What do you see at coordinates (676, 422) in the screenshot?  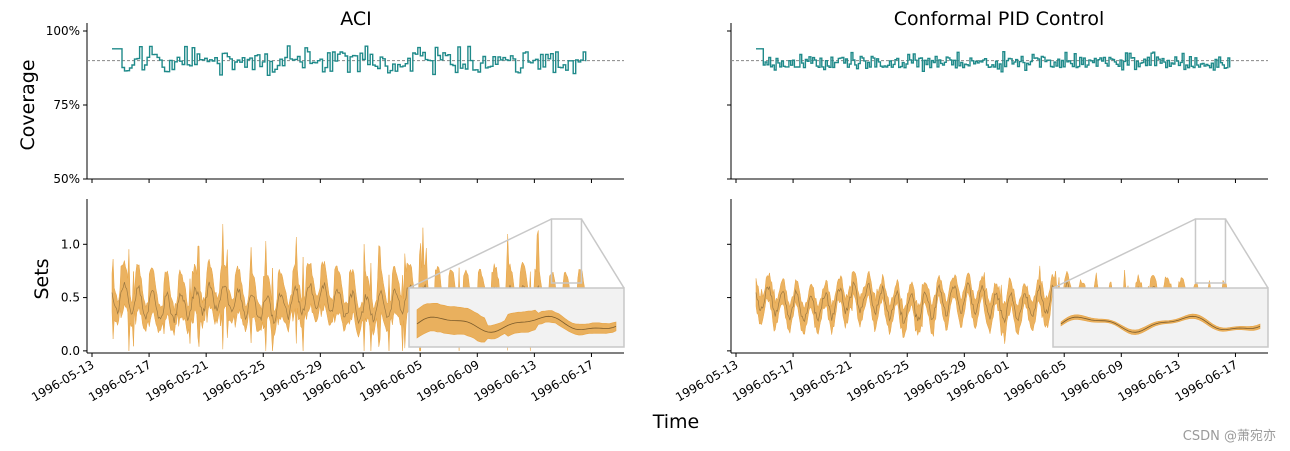 I see `x-axis-label: Time` at bounding box center [676, 422].